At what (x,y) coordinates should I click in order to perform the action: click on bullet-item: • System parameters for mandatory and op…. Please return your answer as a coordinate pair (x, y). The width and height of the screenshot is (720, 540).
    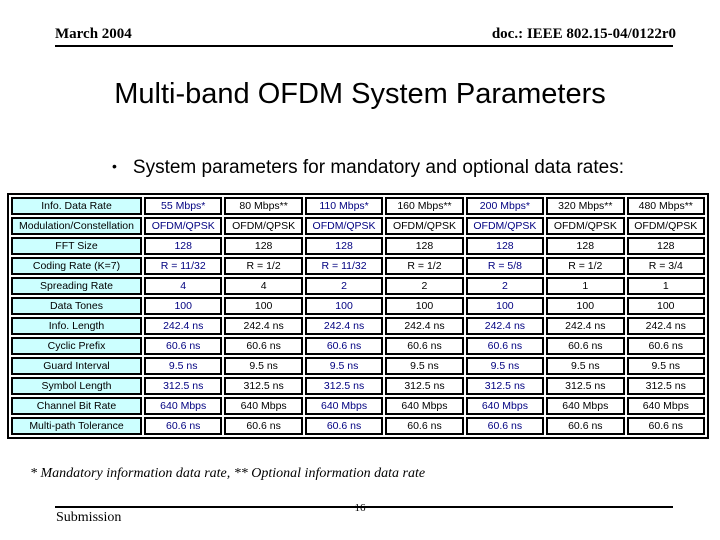
    Looking at the image, I should click on (402, 168).